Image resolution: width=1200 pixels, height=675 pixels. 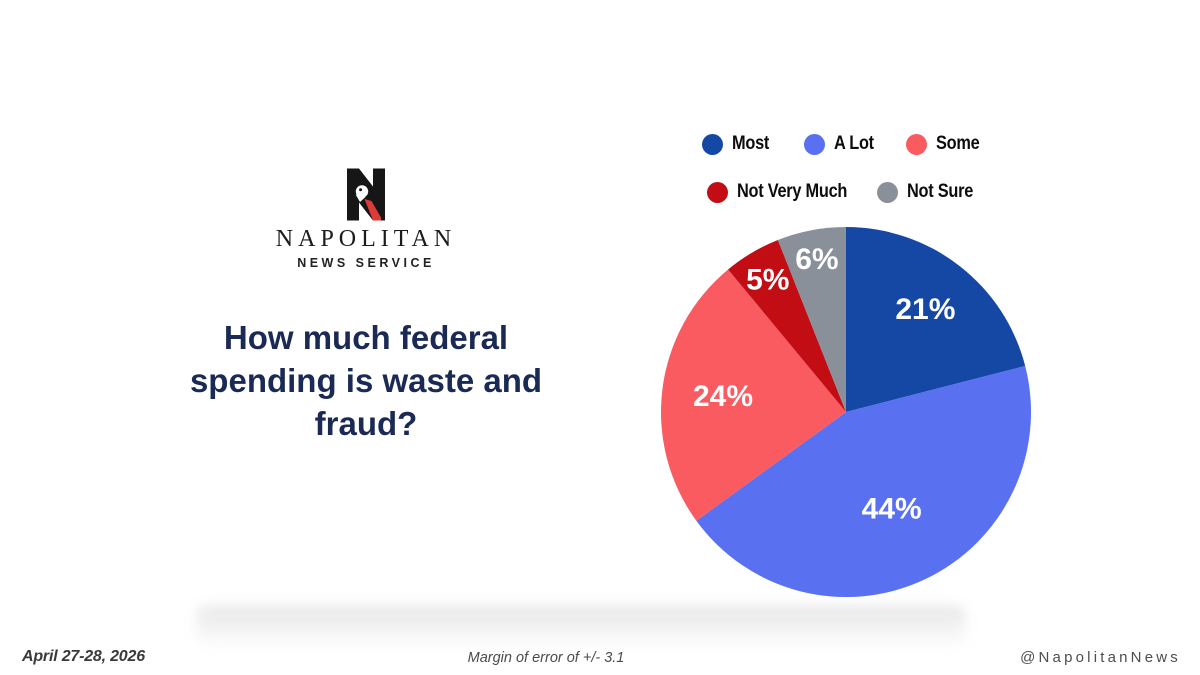 I want to click on pie-slice-not-very-much, so click(x=787, y=325).